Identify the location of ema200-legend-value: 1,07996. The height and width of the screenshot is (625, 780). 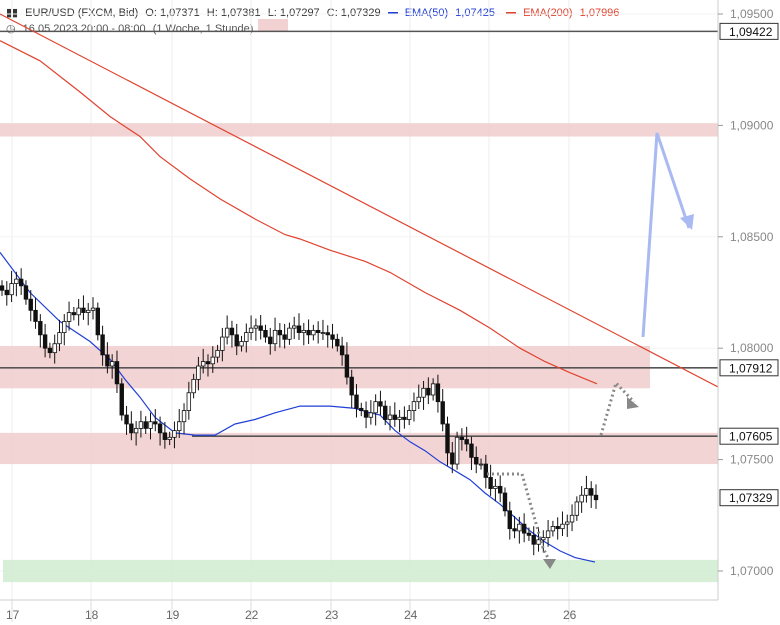
(599, 13).